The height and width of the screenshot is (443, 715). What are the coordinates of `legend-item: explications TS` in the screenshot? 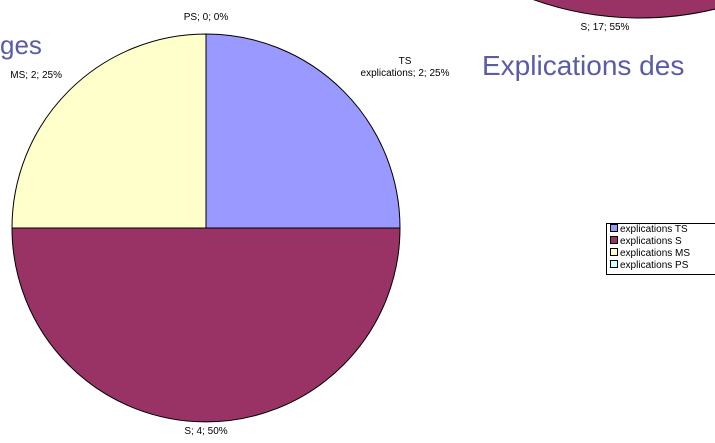 It's located at (649, 230).